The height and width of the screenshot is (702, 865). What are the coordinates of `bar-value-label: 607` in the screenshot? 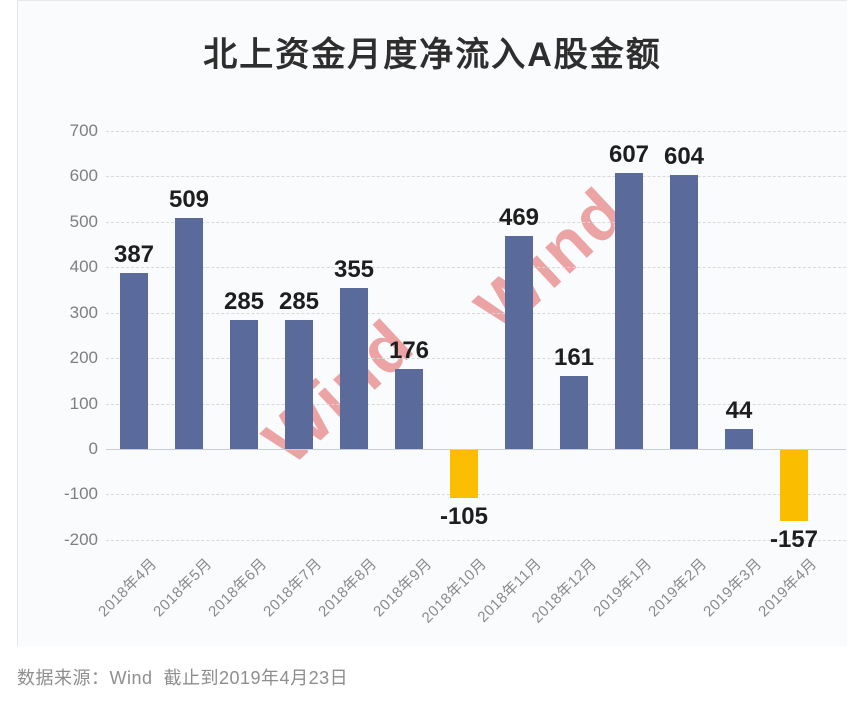 It's located at (629, 155).